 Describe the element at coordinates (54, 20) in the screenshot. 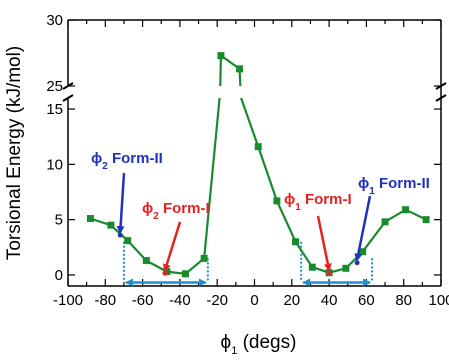

I see `y-tick-label: 30` at that location.